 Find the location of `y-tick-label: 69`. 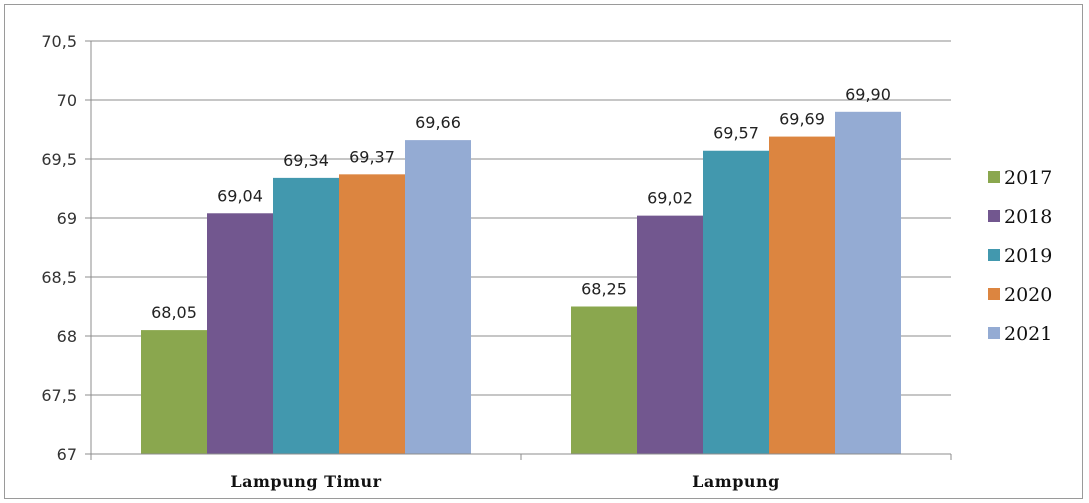

y-tick-label: 69 is located at coordinates (67, 218).